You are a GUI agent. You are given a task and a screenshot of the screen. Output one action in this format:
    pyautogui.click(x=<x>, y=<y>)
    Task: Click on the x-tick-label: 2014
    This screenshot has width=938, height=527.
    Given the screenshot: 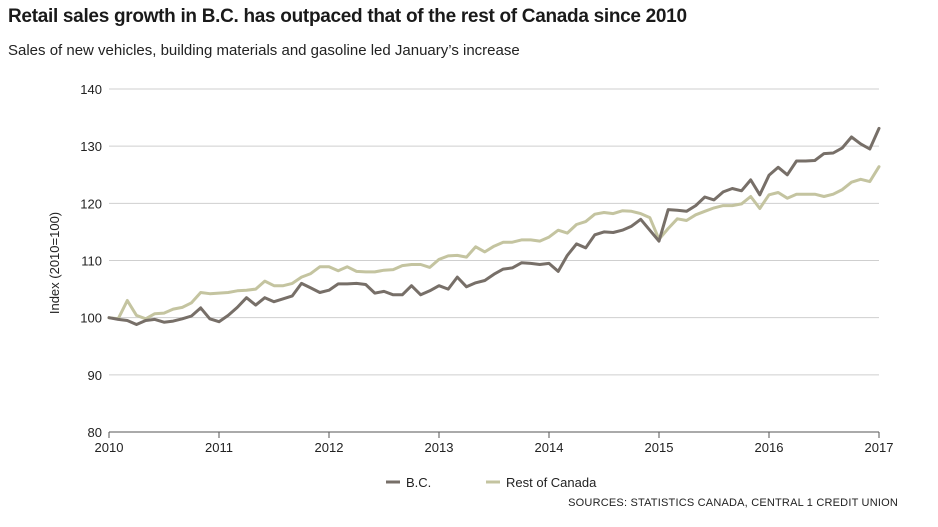 What is the action you would take?
    pyautogui.click(x=549, y=447)
    